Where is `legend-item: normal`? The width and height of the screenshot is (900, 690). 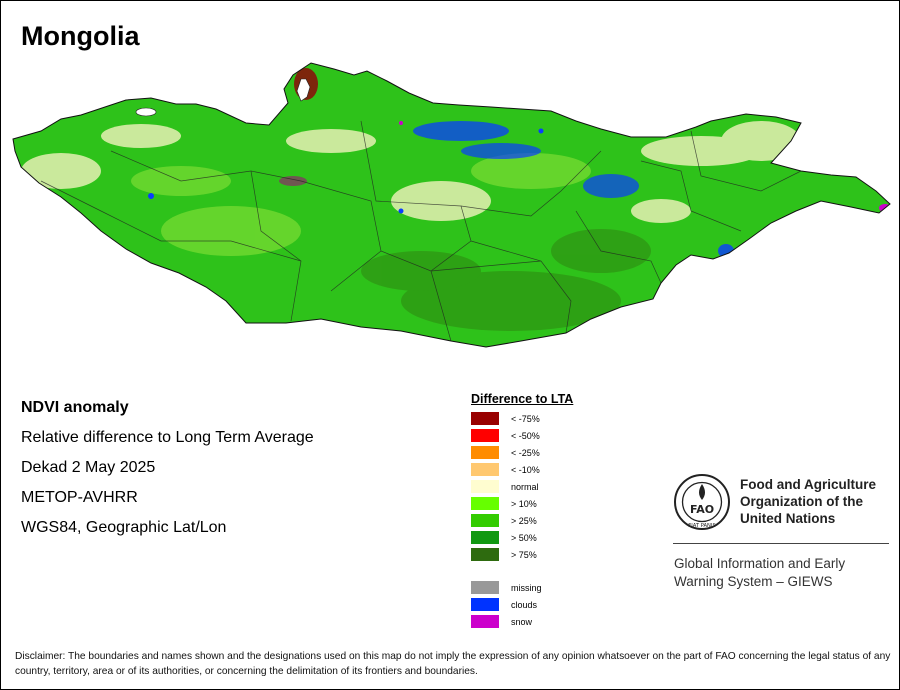 legend-item: normal is located at coordinates (551, 486).